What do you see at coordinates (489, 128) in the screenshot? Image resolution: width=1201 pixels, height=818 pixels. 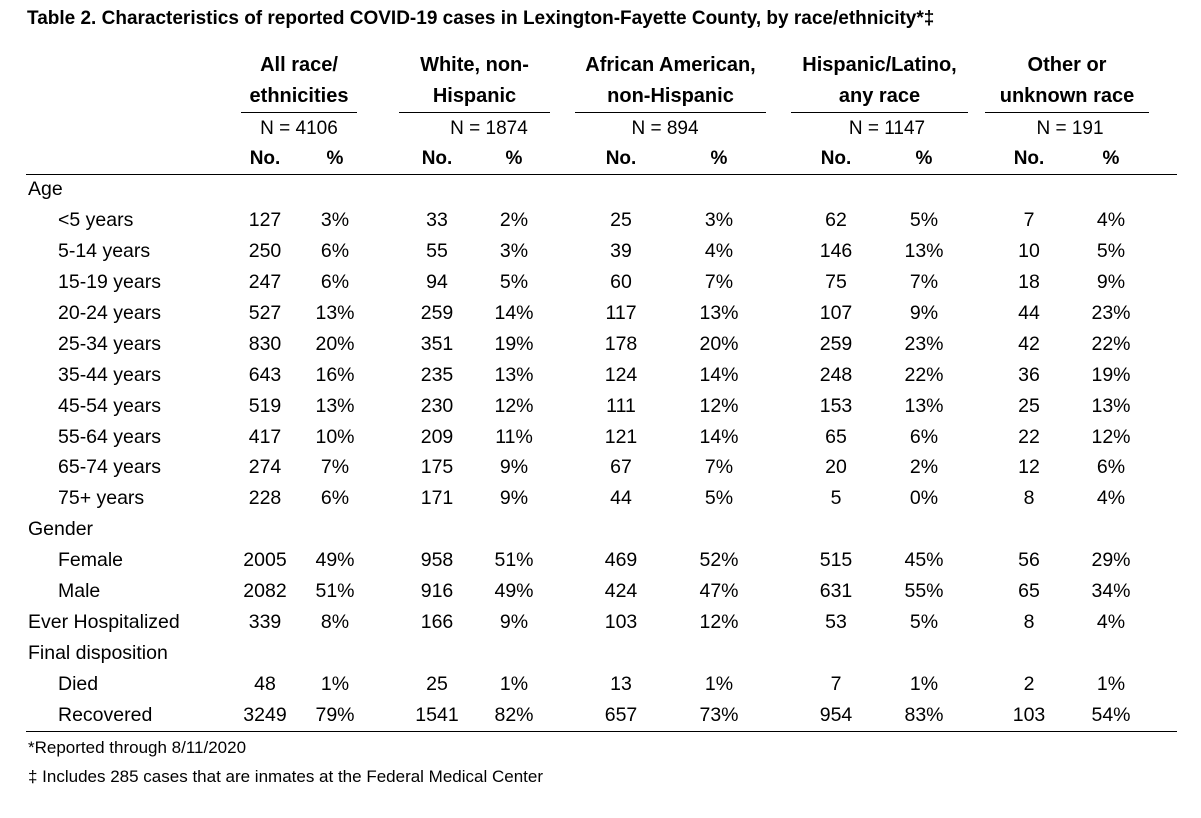 I see `group-n-white: N = 1874` at bounding box center [489, 128].